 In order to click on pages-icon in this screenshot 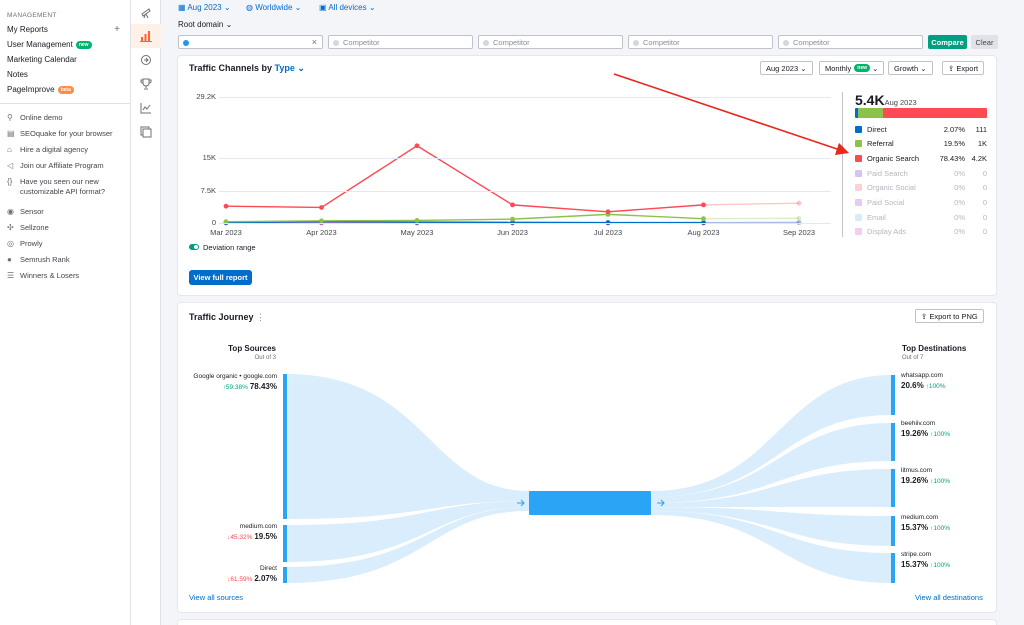, I will do `click(146, 132)`.